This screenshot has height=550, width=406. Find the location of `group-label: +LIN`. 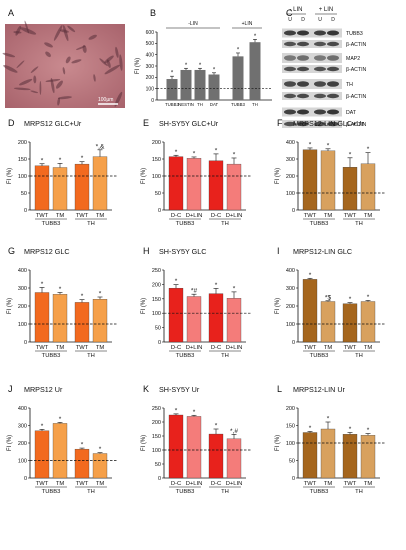

group-label: +LIN is located at coordinates (247, 24).